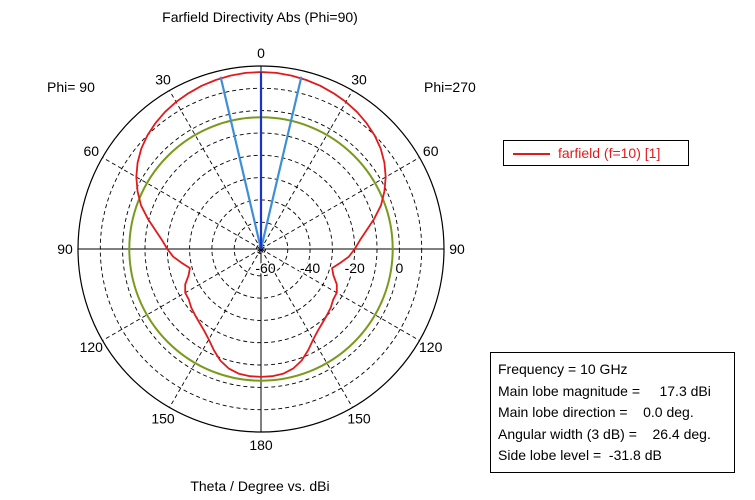 The image size is (755, 500). What do you see at coordinates (71, 87) in the screenshot?
I see `phi-left-label: Phi= 90` at bounding box center [71, 87].